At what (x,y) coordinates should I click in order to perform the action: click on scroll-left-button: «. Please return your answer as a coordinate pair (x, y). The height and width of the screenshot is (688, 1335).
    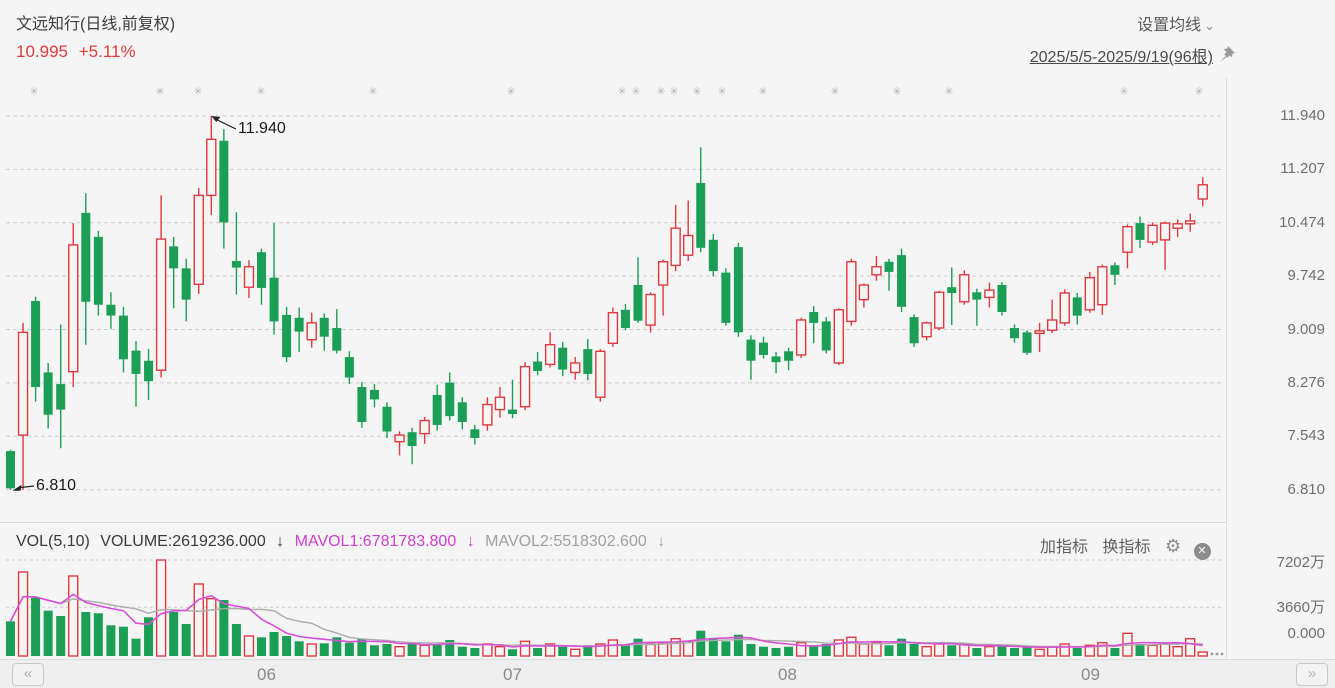
    Looking at the image, I should click on (28, 674).